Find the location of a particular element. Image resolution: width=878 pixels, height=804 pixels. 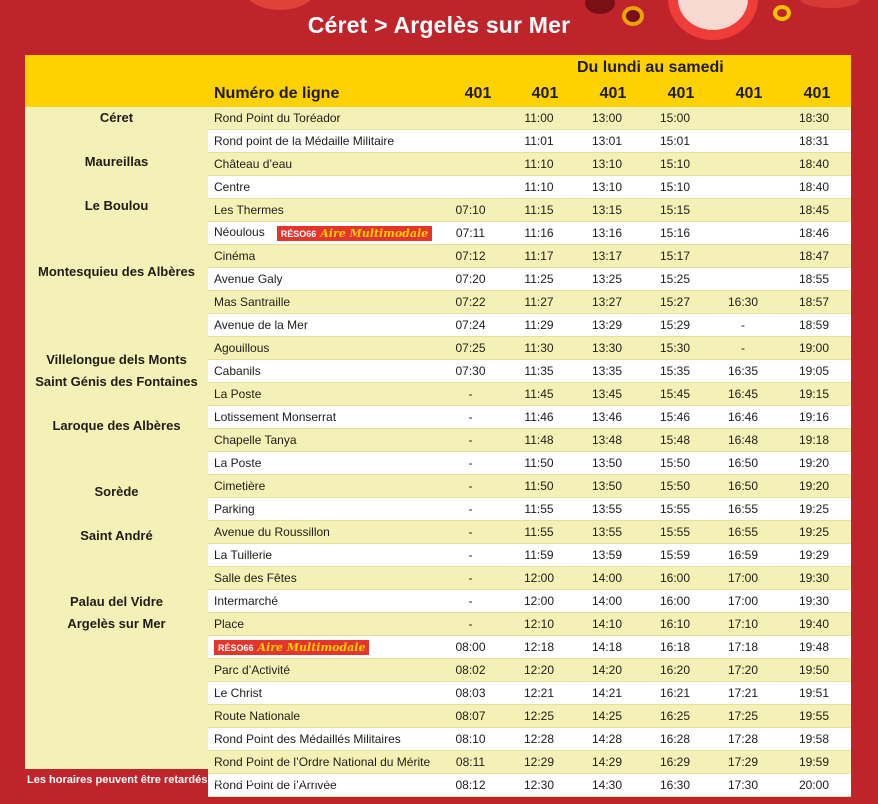

departure-time: 07:11 is located at coordinates (470, 233).